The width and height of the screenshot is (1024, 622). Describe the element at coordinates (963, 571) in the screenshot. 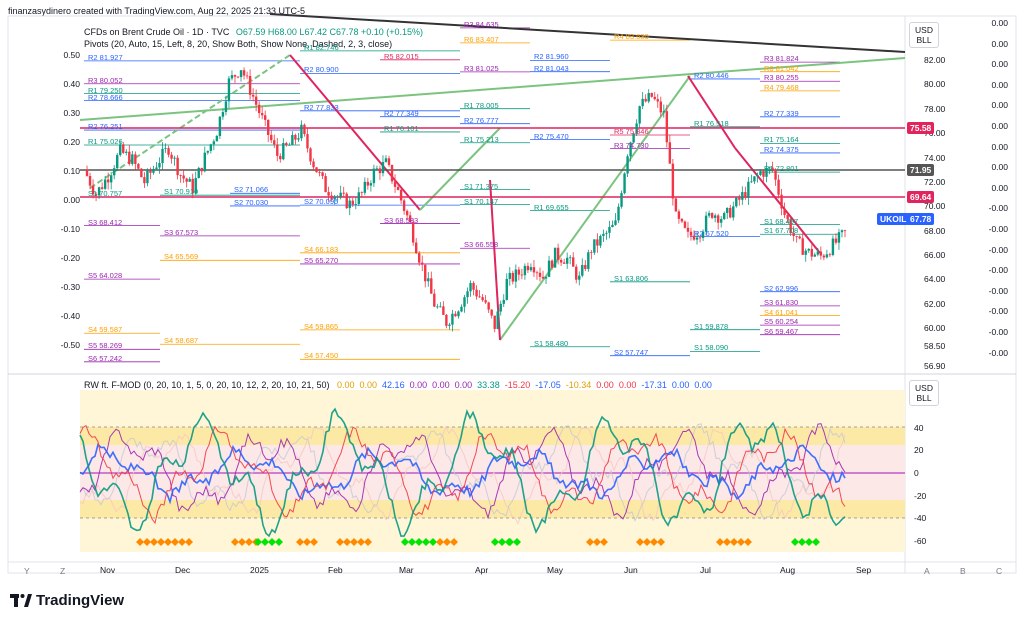

I see `bottom-button-b: B` at that location.